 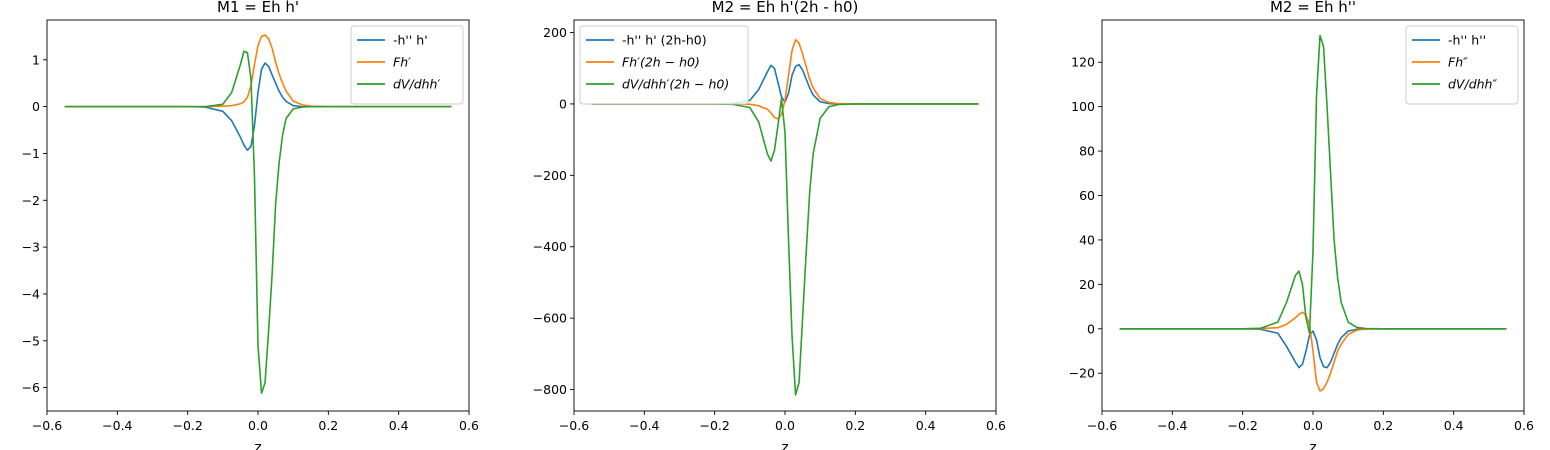 I want to click on y-tick-label: −3, so click(x=31, y=247).